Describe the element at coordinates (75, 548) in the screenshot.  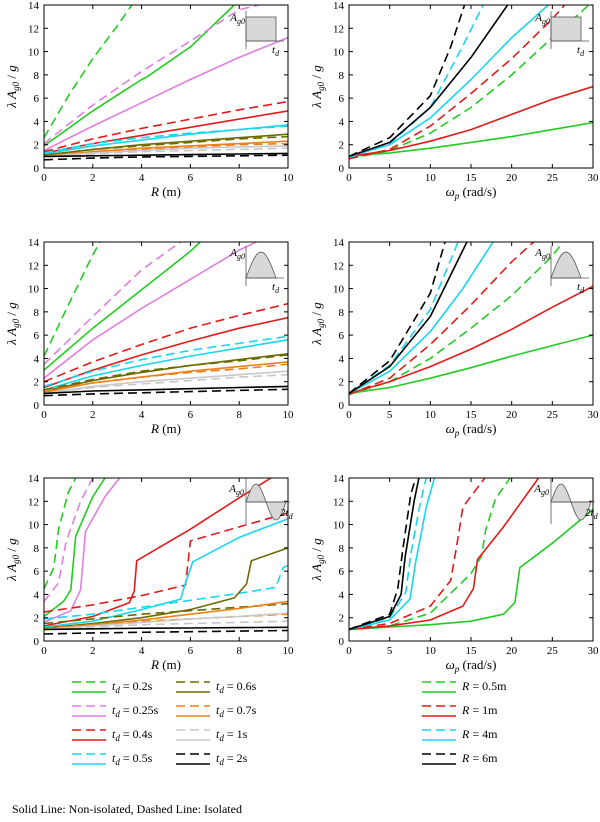
I see `series-line-0_2s-solid` at that location.